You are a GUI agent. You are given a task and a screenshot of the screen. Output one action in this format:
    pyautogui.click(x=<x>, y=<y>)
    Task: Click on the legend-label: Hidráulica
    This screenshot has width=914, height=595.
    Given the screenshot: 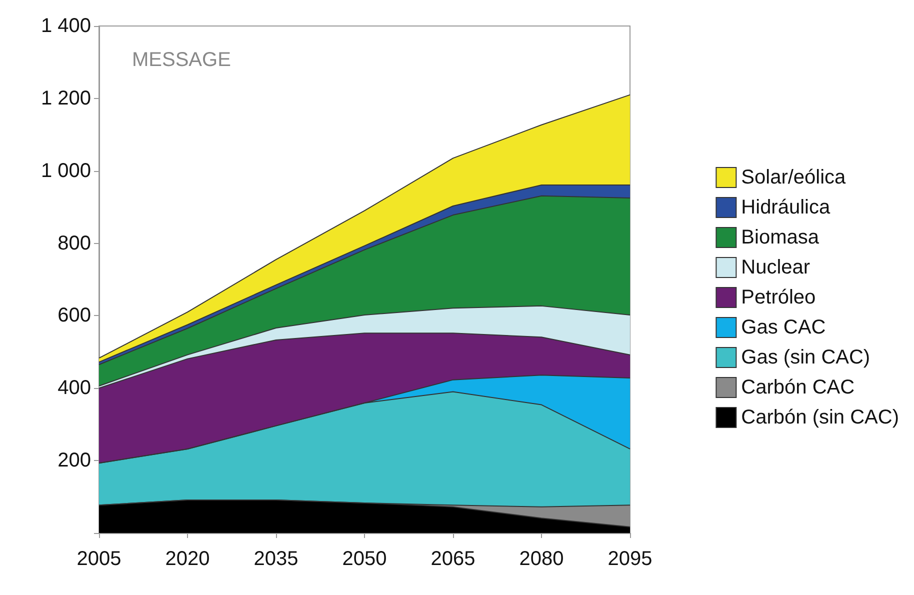 What is the action you would take?
    pyautogui.click(x=786, y=207)
    